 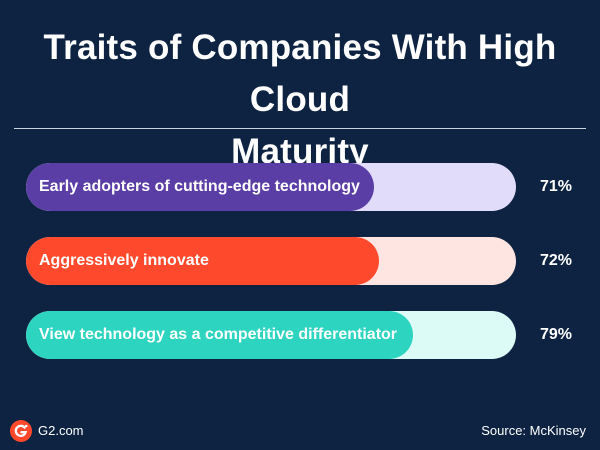 What do you see at coordinates (300, 128) in the screenshot?
I see `title-divider` at bounding box center [300, 128].